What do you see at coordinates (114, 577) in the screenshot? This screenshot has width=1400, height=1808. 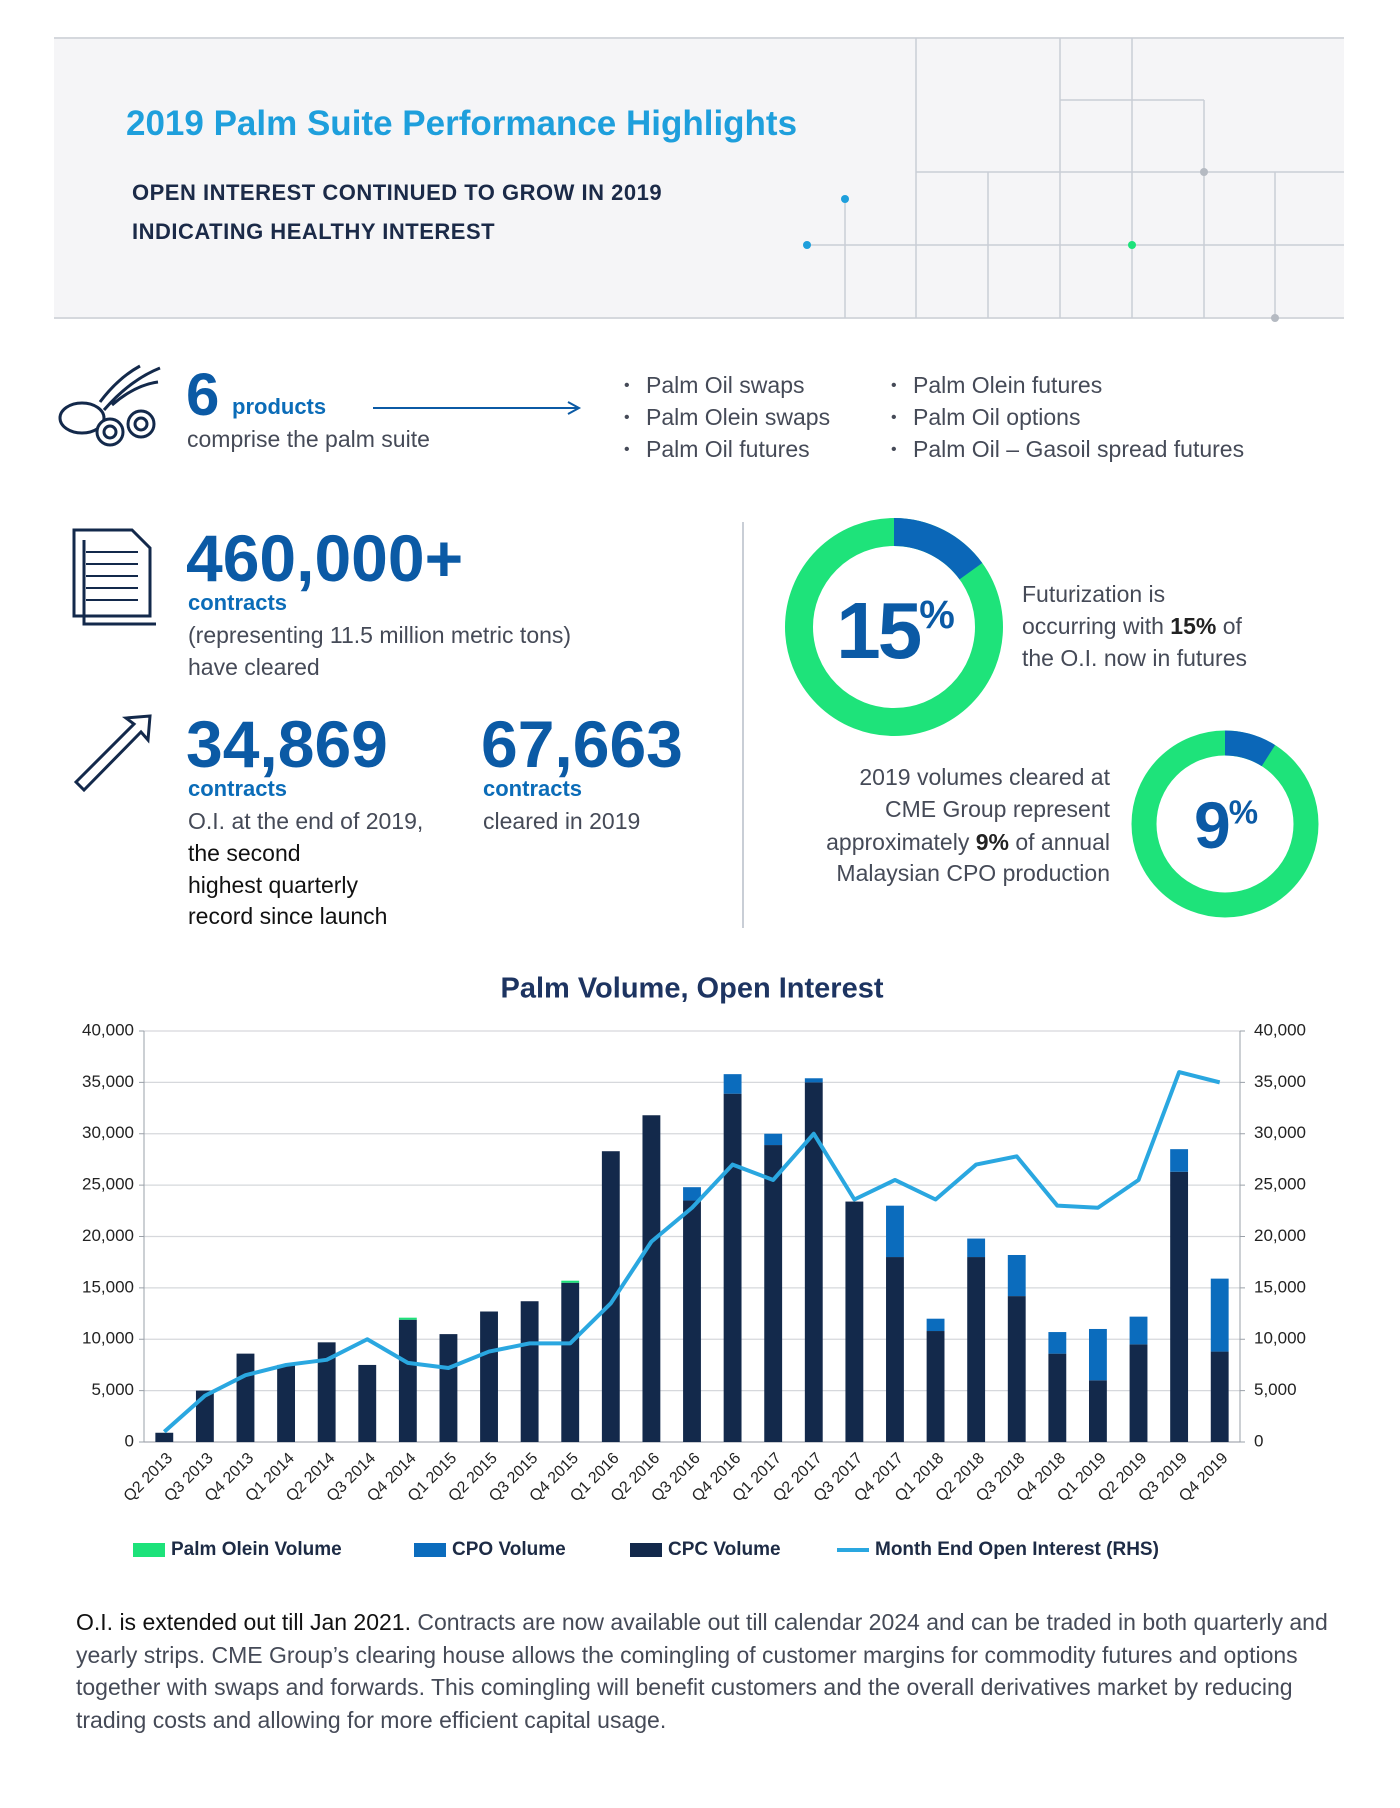 I see `document-icon` at bounding box center [114, 577].